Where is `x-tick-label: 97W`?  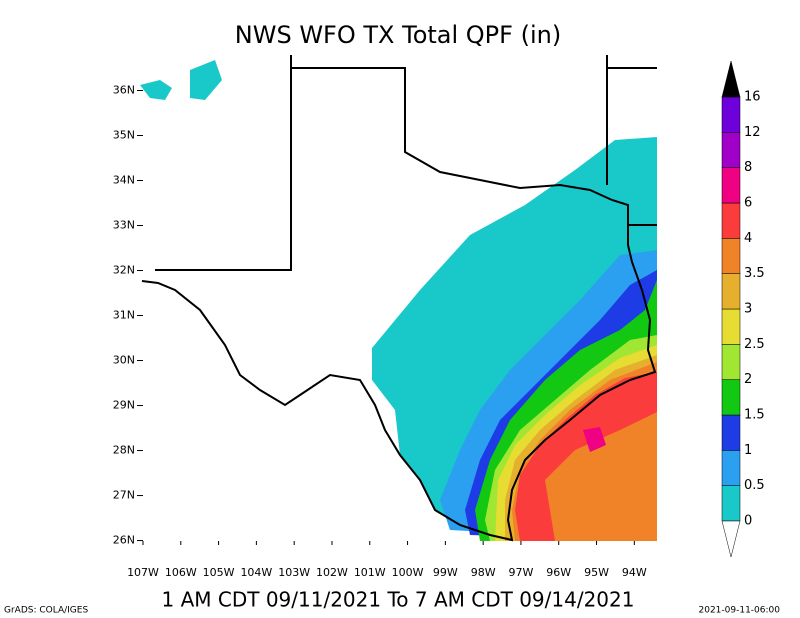 x-tick-label: 97W is located at coordinates (521, 572).